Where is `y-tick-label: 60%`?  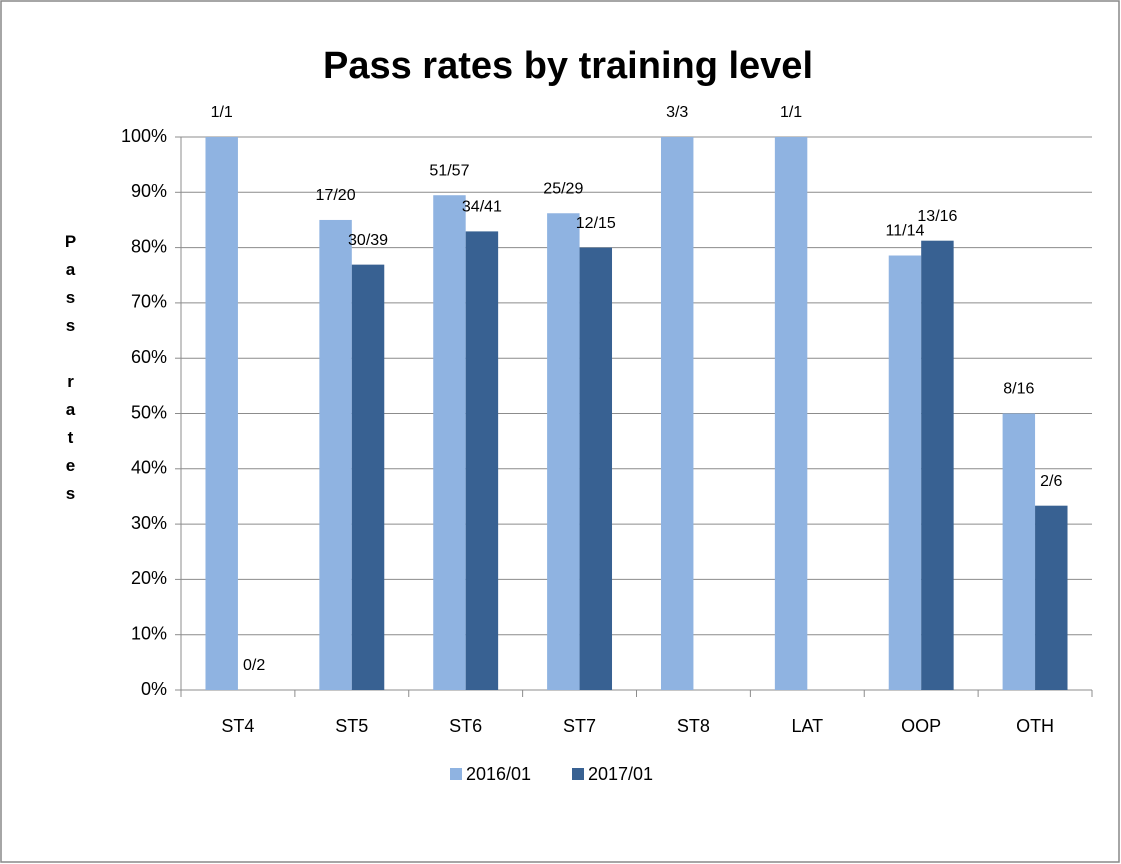 y-tick-label: 60% is located at coordinates (149, 357).